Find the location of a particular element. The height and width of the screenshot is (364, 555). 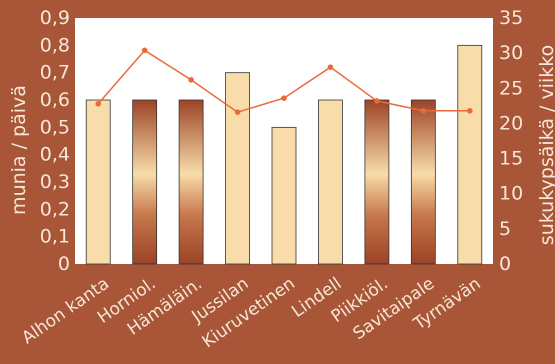

y2-tick-label: 30 is located at coordinates (511, 53).